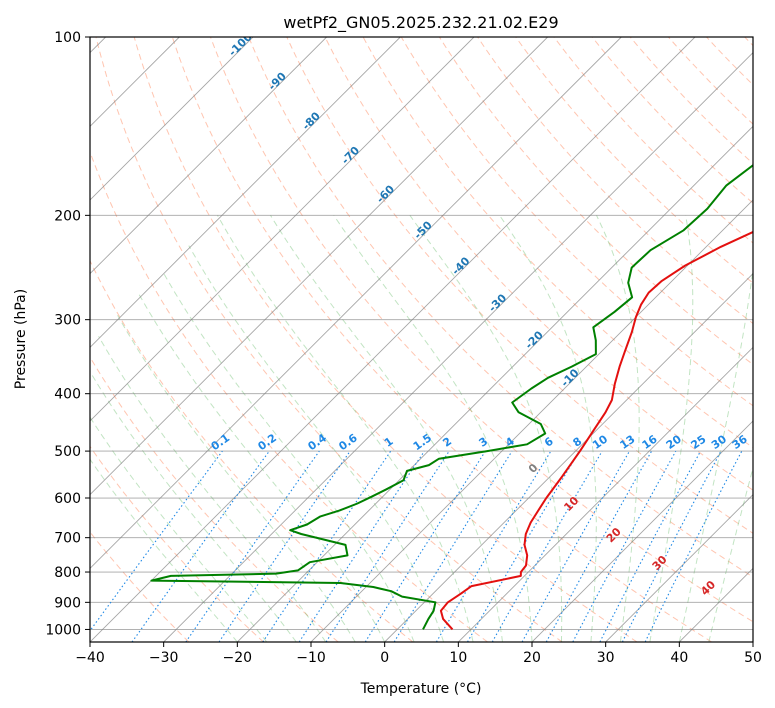  I want to click on y-tick-label: 400, so click(67, 395).